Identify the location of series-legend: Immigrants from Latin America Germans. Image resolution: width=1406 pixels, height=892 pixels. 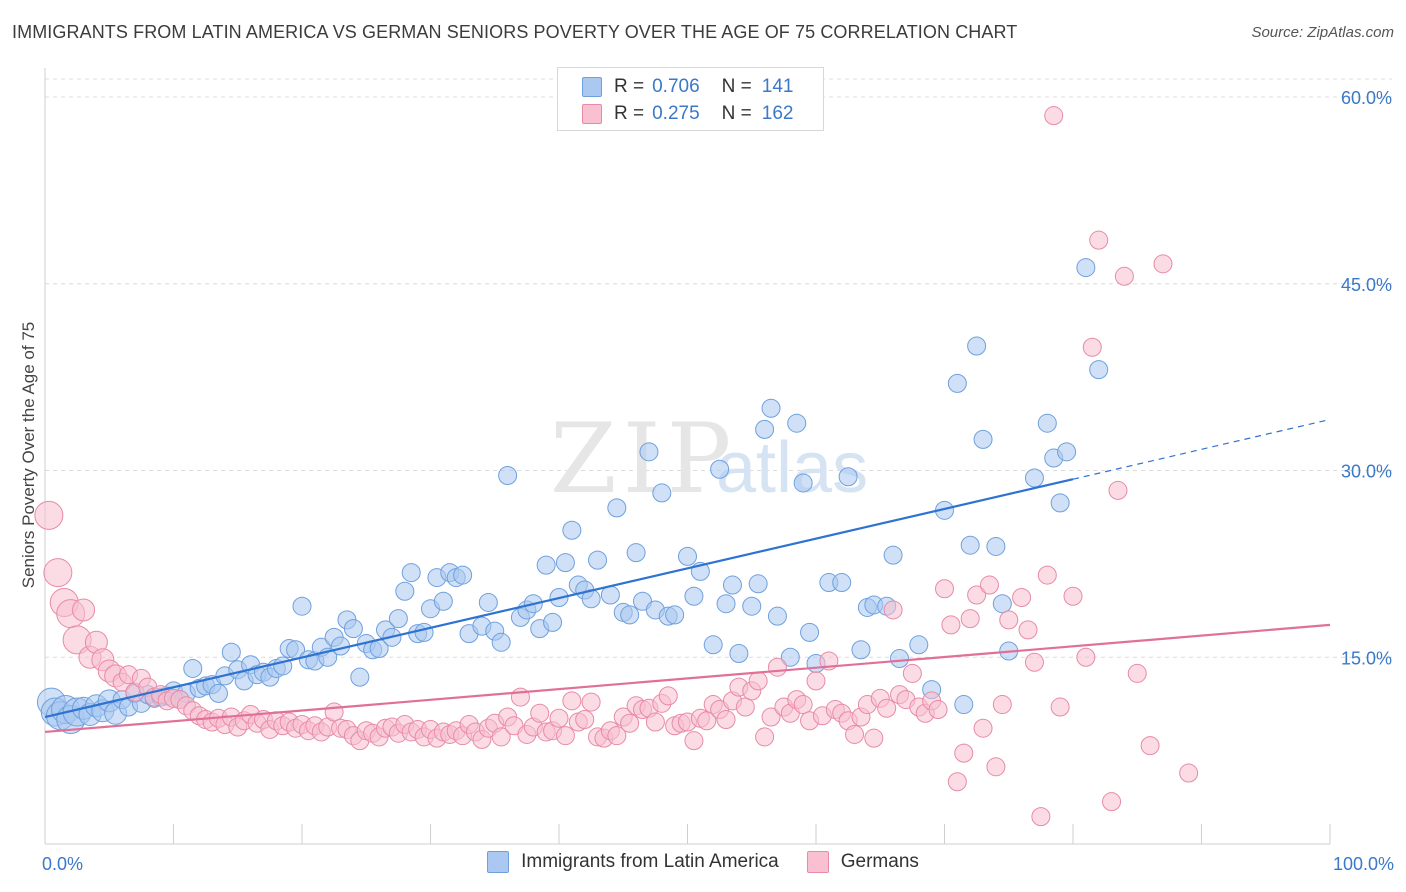
(703, 862).